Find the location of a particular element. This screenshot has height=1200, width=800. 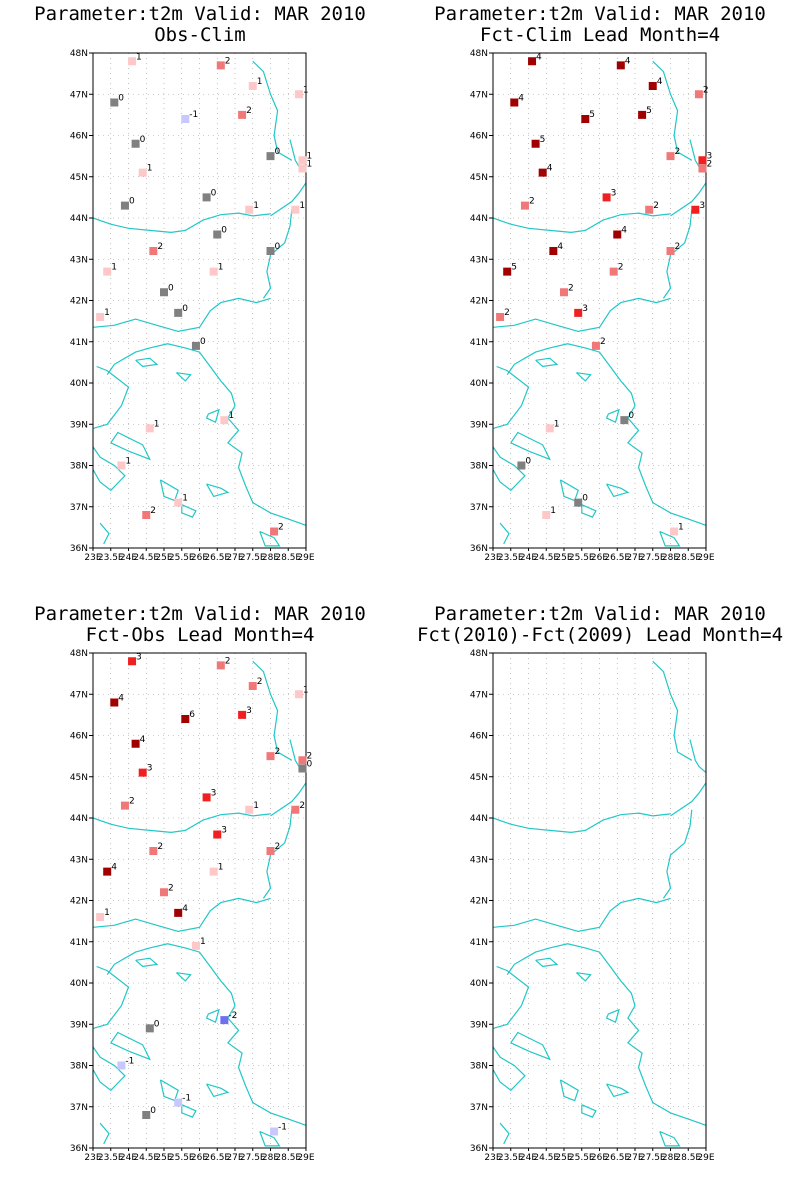

lat-tick-label: 39N is located at coordinates (79, 425).